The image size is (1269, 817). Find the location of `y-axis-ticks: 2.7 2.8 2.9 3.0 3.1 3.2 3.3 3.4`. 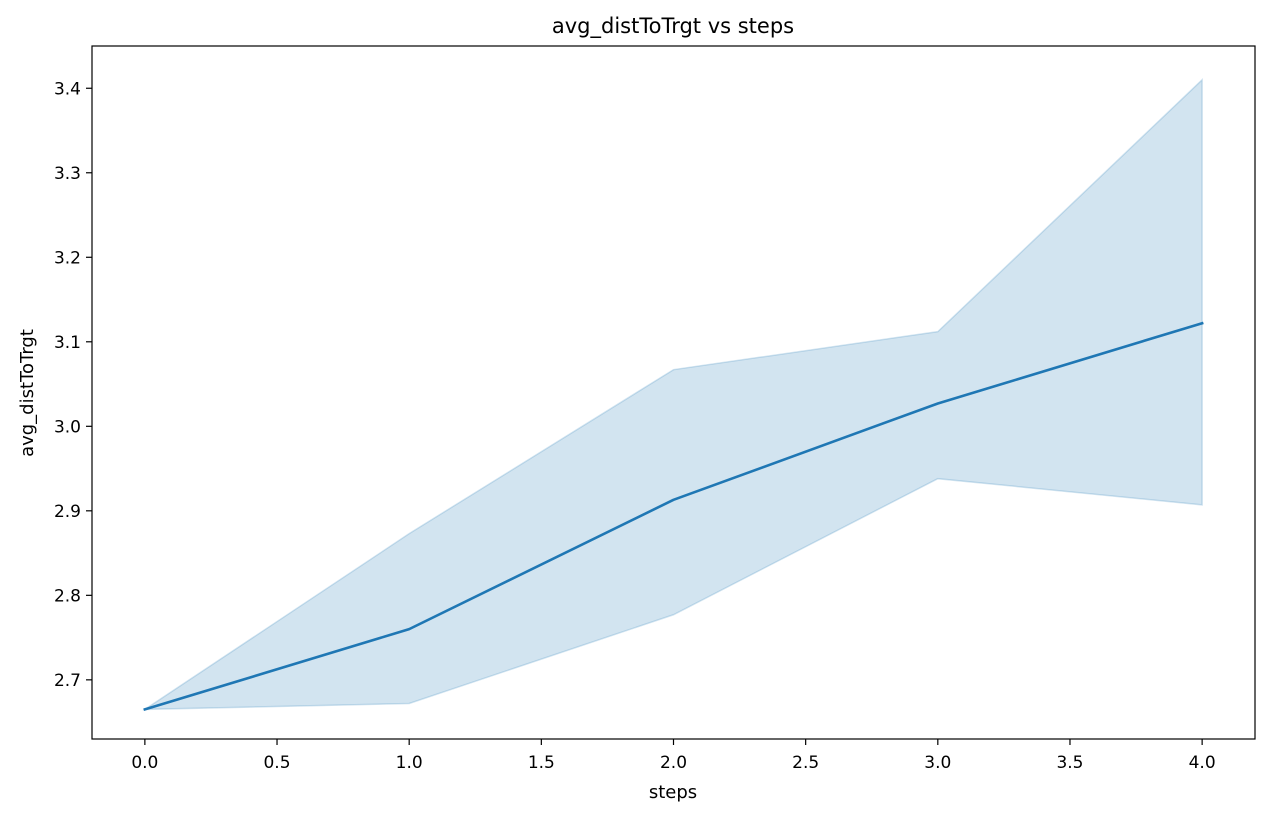

y-axis-ticks: 2.7 2.8 2.9 3.0 3.1 3.2 3.3 3.4 is located at coordinates (73, 385).